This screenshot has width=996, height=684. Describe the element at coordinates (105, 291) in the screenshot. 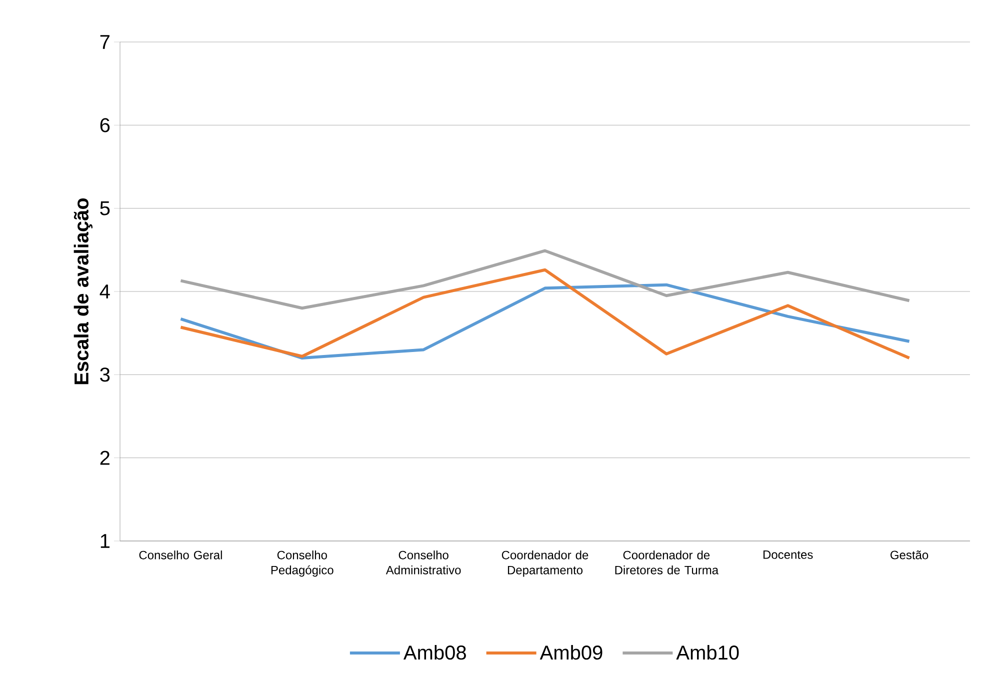

I see `y-tick-label: 4` at that location.